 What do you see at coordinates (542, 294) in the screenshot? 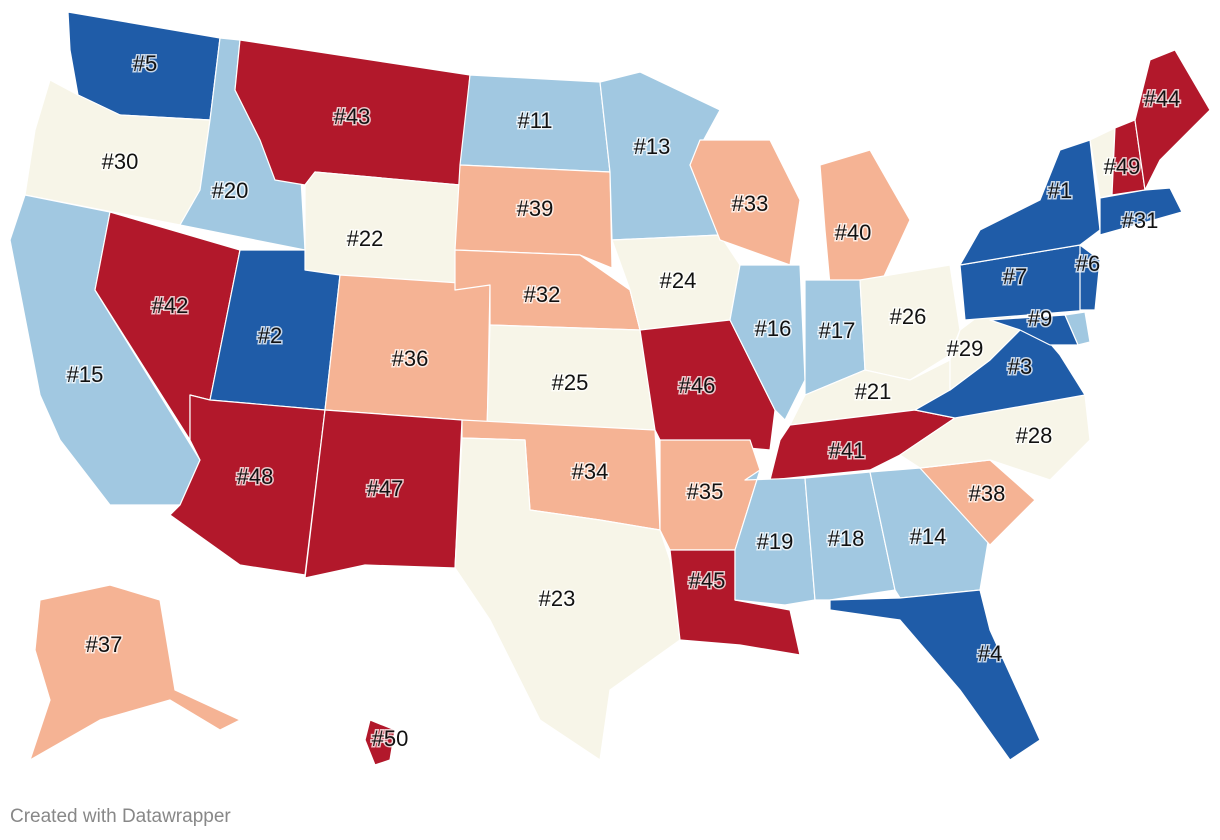
I see `state-label: #32` at bounding box center [542, 294].